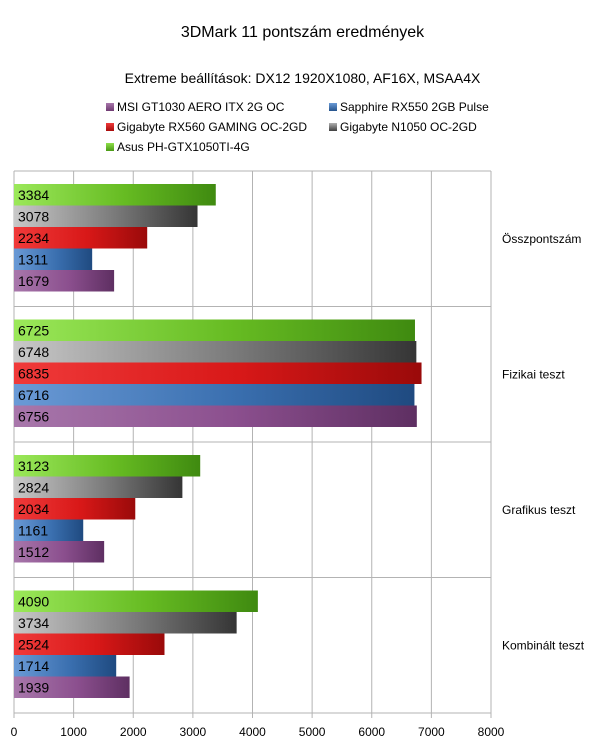 The height and width of the screenshot is (754, 605). I want to click on category-label: Grafikus teszt, so click(539, 510).